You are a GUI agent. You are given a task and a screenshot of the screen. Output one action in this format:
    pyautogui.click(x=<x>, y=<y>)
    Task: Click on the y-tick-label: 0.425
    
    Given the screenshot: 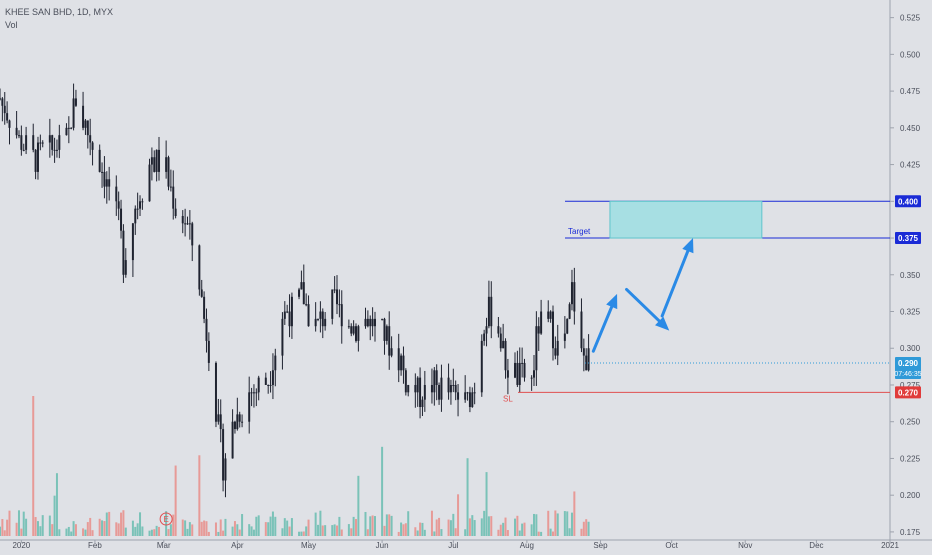 What is the action you would take?
    pyautogui.click(x=910, y=165)
    